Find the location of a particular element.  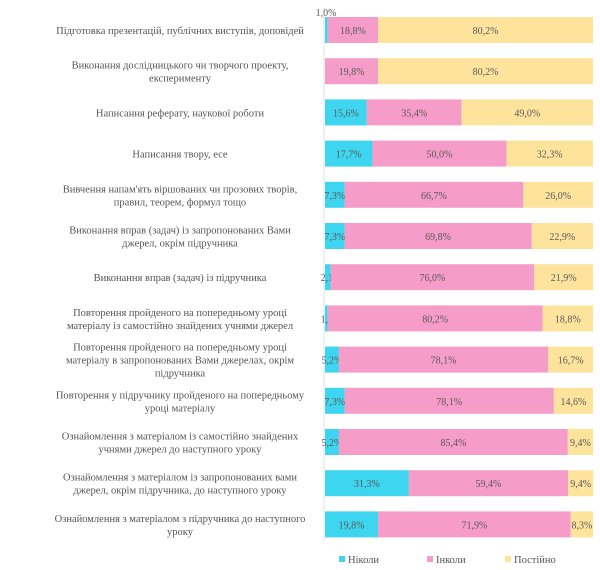

legend-label: Ніколи is located at coordinates (363, 560).